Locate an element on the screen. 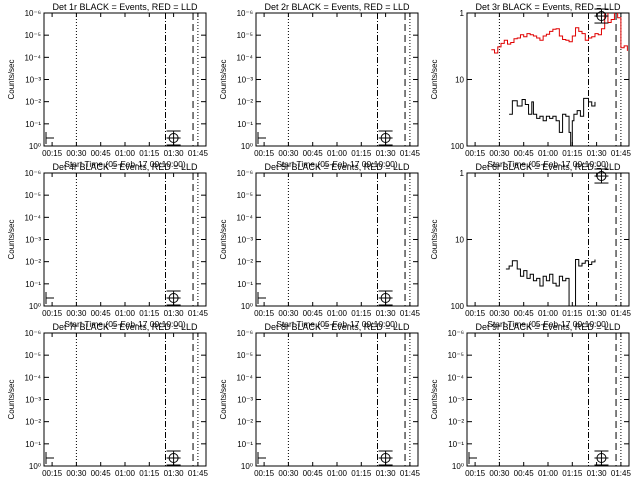  chart-title: Det 5r BLACK = Events, RED = LLD is located at coordinates (337, 167).